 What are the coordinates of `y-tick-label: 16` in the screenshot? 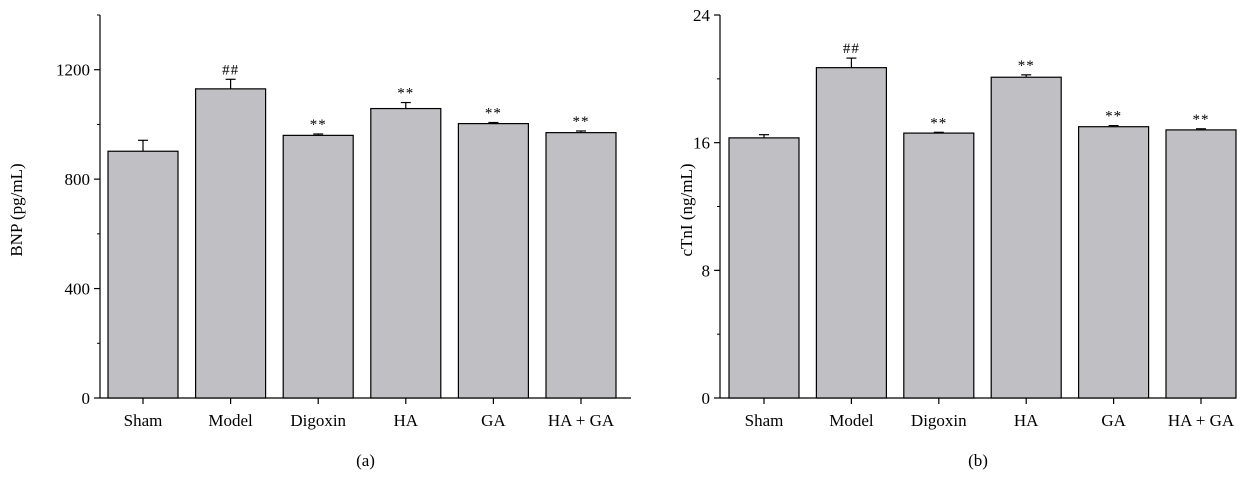 It's located at (701, 143).